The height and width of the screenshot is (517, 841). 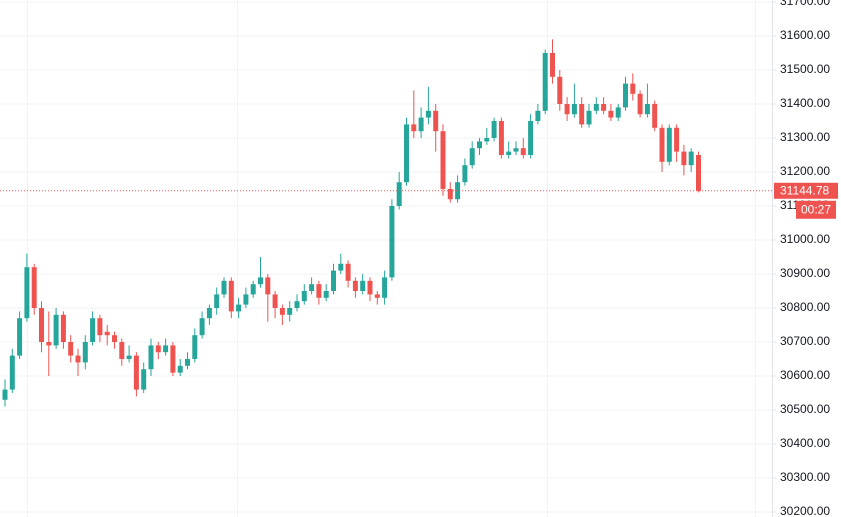 I want to click on countdown-tag, so click(x=816, y=209).